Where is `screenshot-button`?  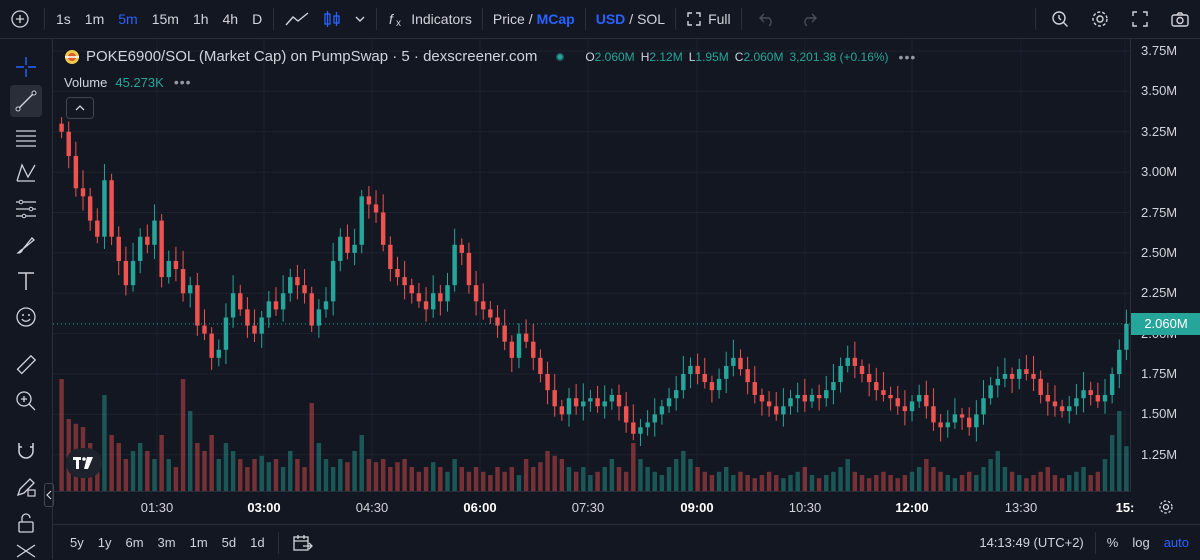 screenshot-button is located at coordinates (1180, 19).